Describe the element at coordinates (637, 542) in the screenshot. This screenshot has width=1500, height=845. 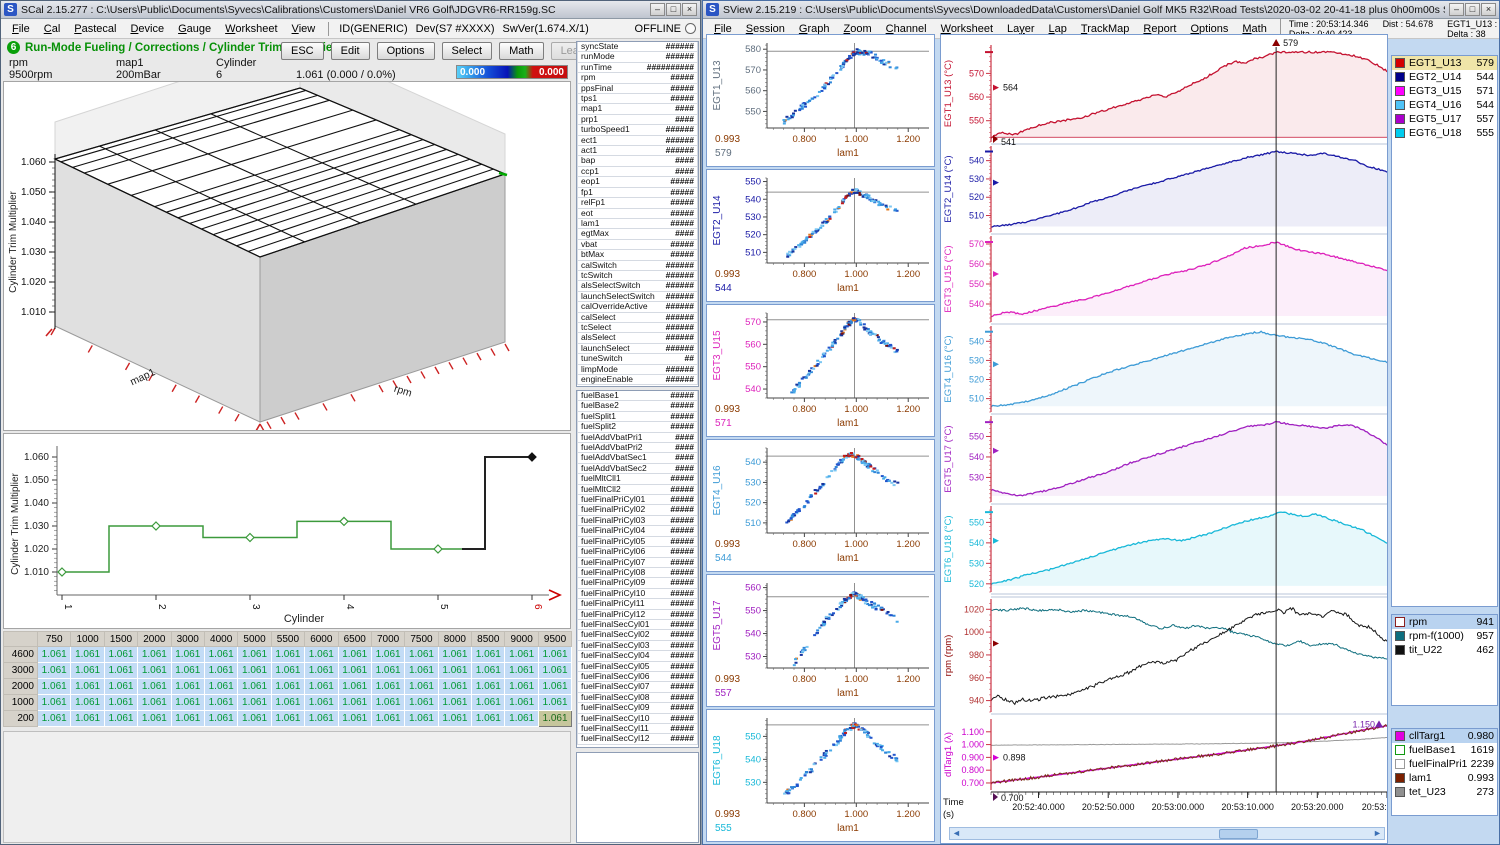
I see `watch-row: fuelFinalPriCyl05 #####` at that location.